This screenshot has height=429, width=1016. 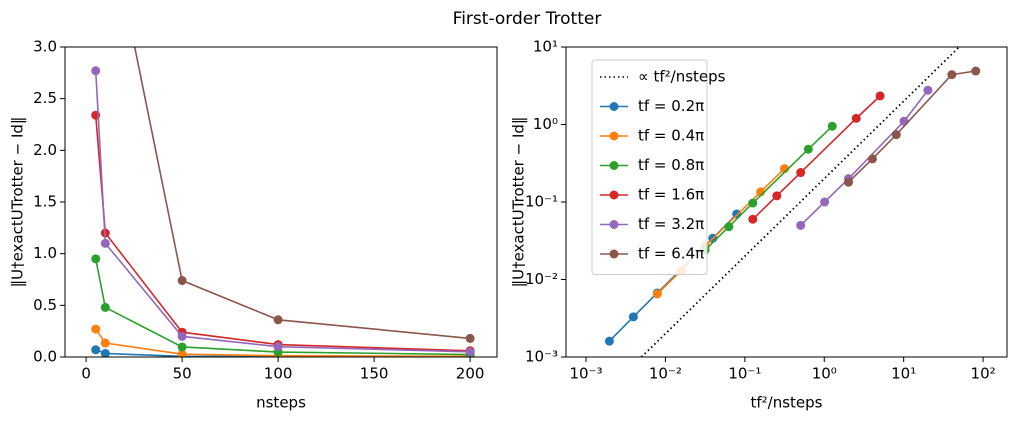 What do you see at coordinates (45, 150) in the screenshot?
I see `y-tick-label: 2.0` at bounding box center [45, 150].